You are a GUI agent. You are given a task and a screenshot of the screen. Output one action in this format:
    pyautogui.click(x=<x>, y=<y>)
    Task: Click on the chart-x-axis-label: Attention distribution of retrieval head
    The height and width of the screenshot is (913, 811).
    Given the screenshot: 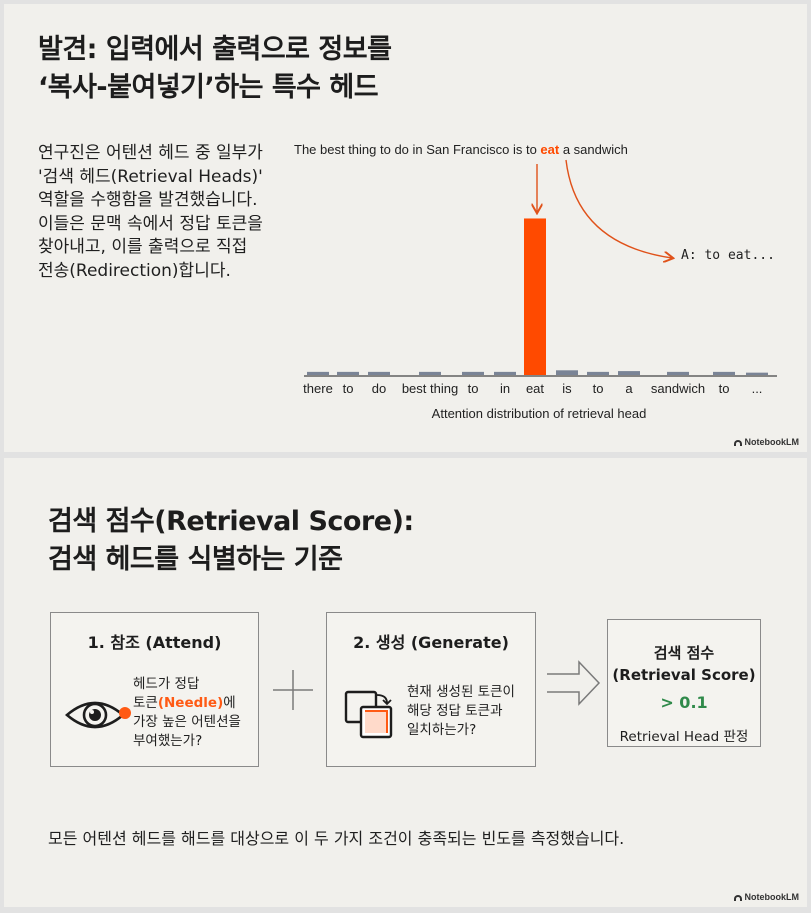 What is the action you would take?
    pyautogui.click(x=539, y=413)
    